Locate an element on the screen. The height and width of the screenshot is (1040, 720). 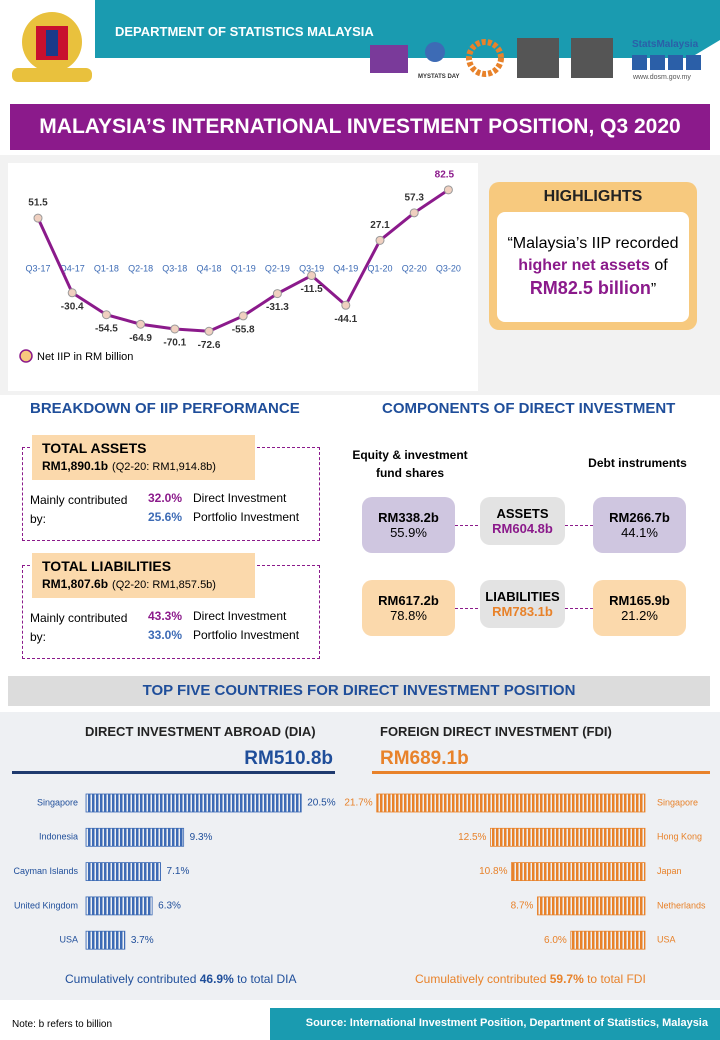
component-card: LIABILITIES RM783.1b is located at coordinates (522, 604).